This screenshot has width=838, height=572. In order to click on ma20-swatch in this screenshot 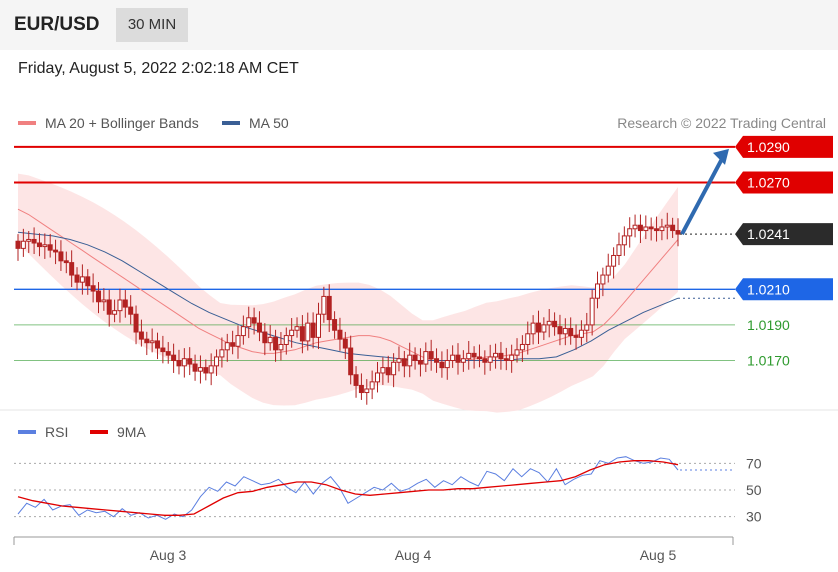, I will do `click(27, 123)`.